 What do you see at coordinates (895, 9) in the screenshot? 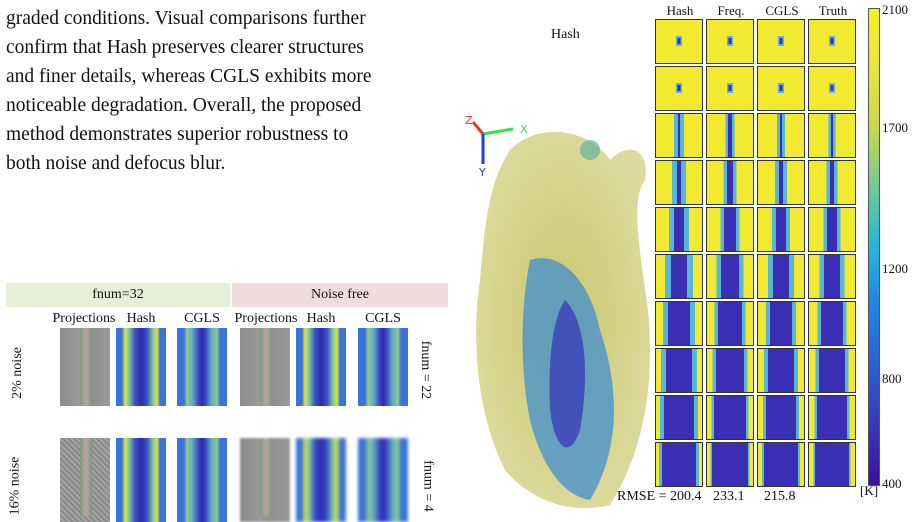
I see `colorbar-tick: 2100` at bounding box center [895, 9].